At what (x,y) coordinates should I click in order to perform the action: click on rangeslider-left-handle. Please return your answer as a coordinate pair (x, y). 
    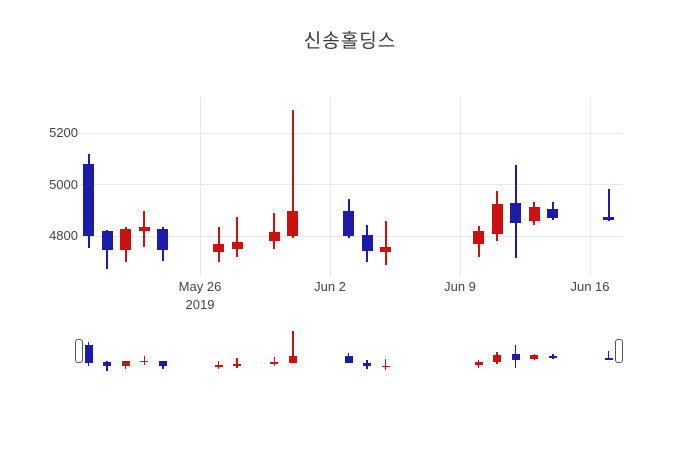
    Looking at the image, I should click on (79, 351).